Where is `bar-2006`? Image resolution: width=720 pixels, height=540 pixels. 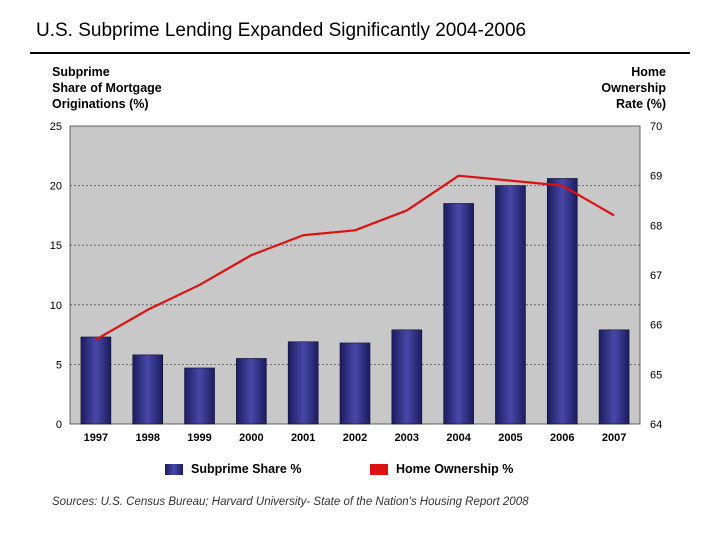
bar-2006 is located at coordinates (562, 301).